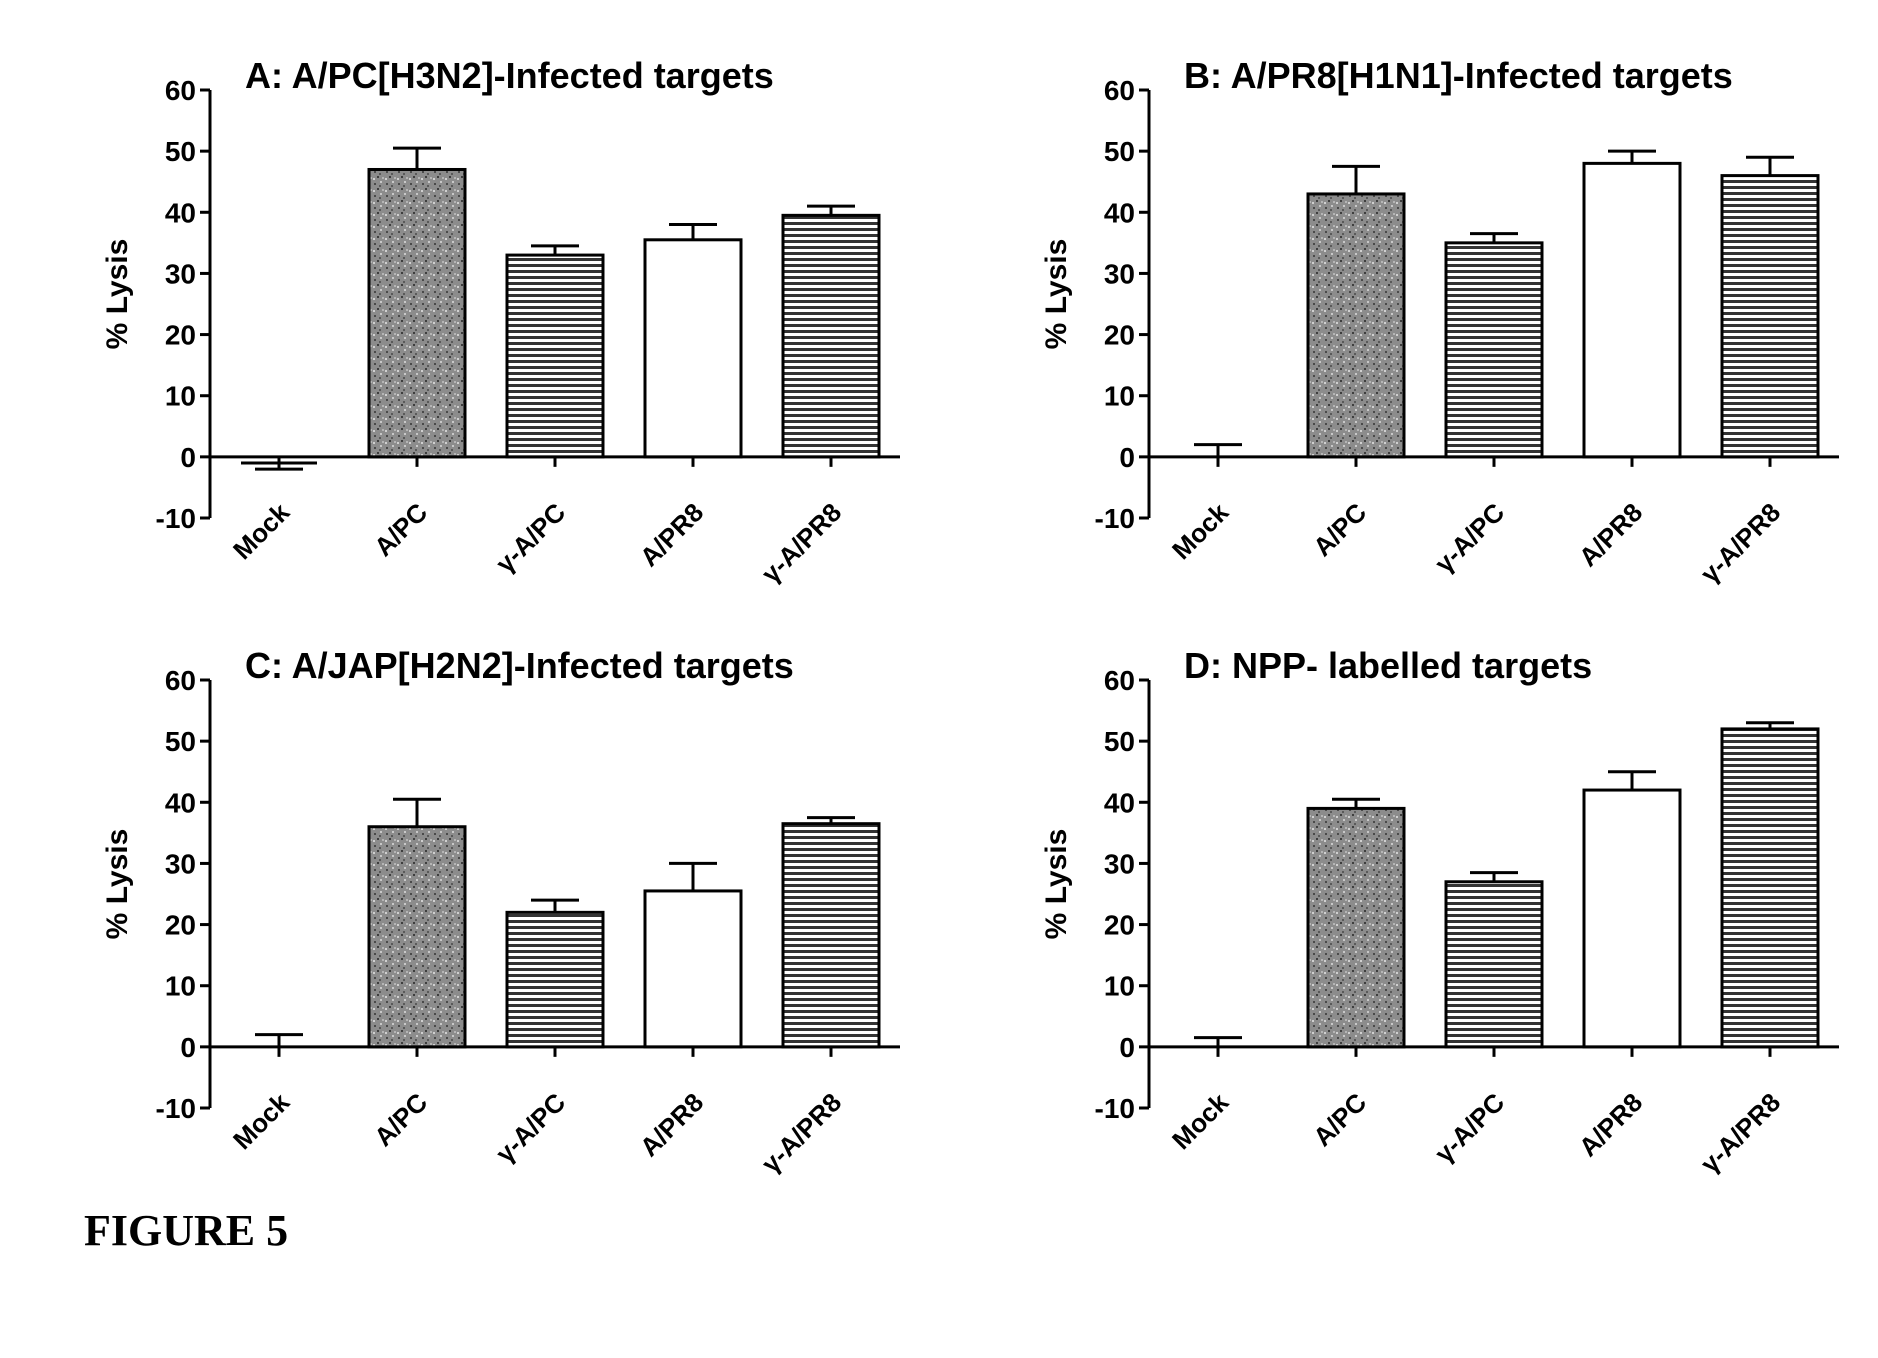  What do you see at coordinates (186, 1230) in the screenshot?
I see `figure-caption: FIGURE 5` at bounding box center [186, 1230].